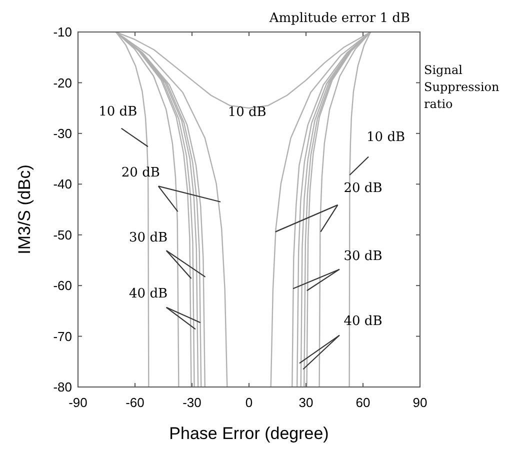 The image size is (510, 456). What do you see at coordinates (62, 32) in the screenshot?
I see `y-tick-label: -10` at bounding box center [62, 32].